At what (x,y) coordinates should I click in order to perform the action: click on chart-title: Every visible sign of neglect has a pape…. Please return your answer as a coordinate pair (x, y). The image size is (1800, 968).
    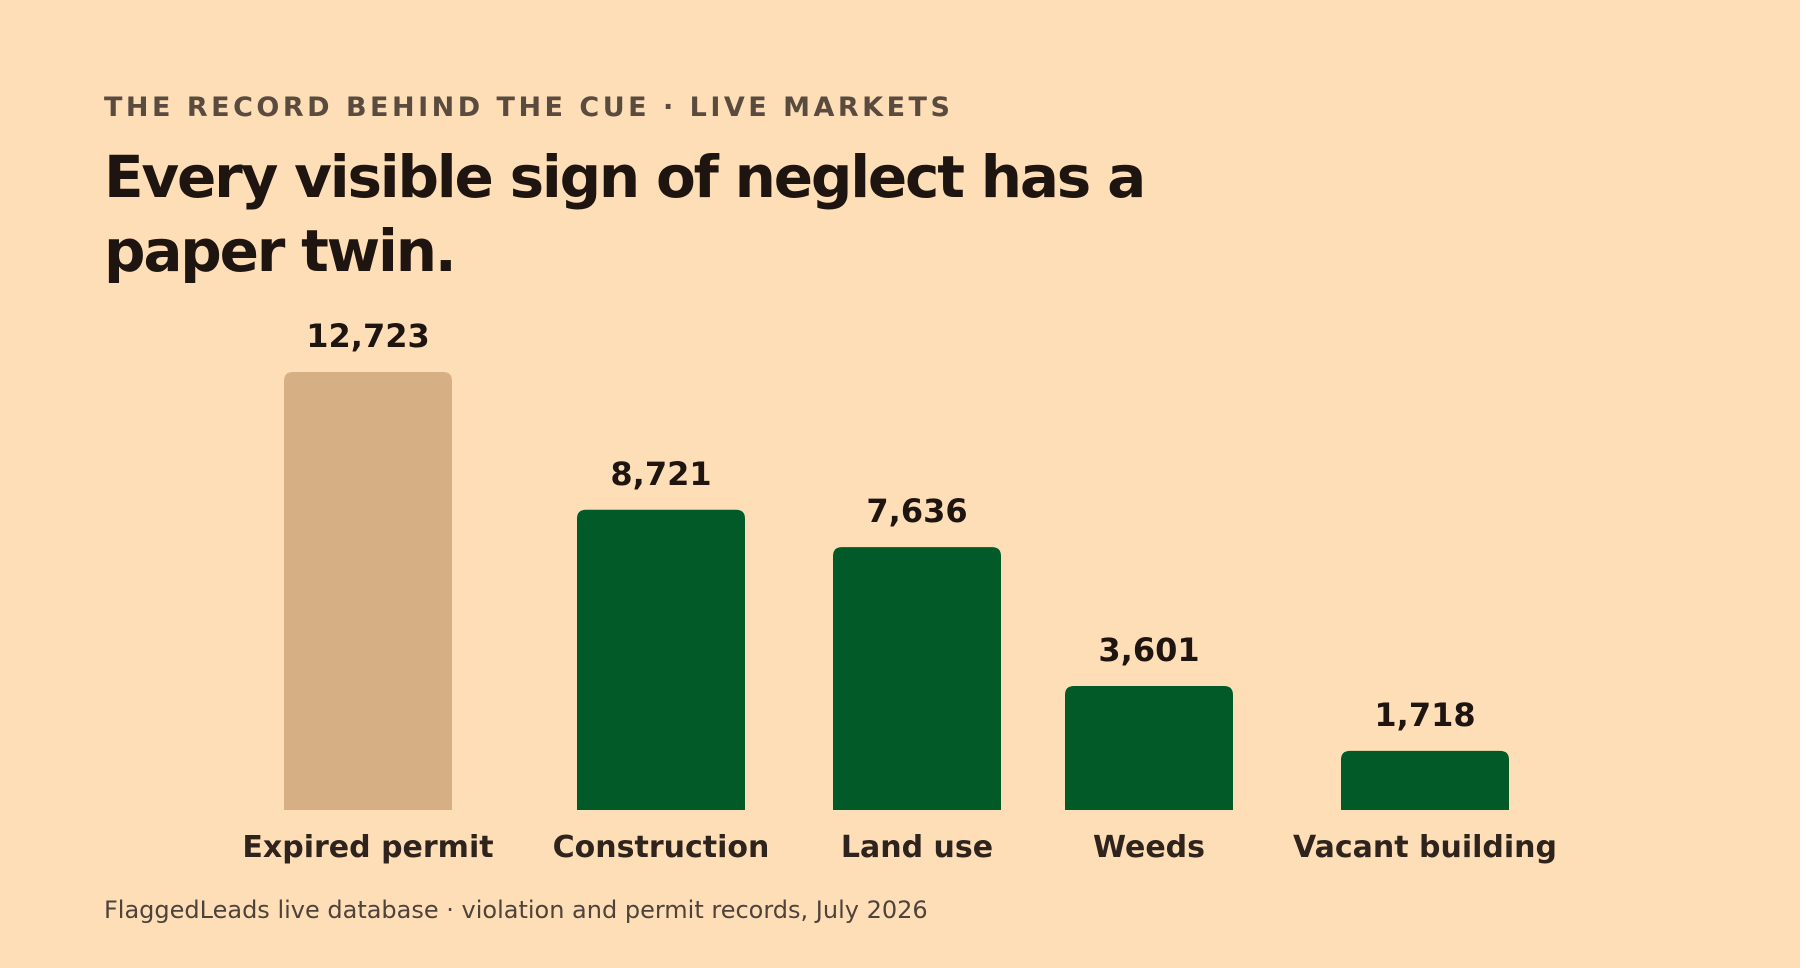
    Looking at the image, I should click on (625, 214).